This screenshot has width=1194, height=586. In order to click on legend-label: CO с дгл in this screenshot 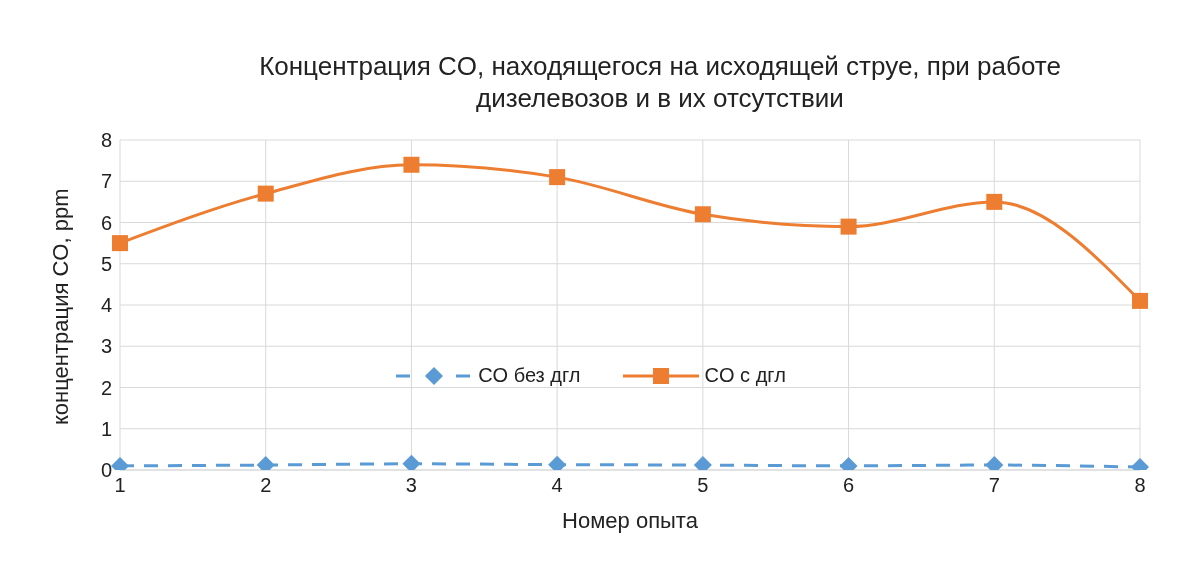, I will do `click(745, 375)`.